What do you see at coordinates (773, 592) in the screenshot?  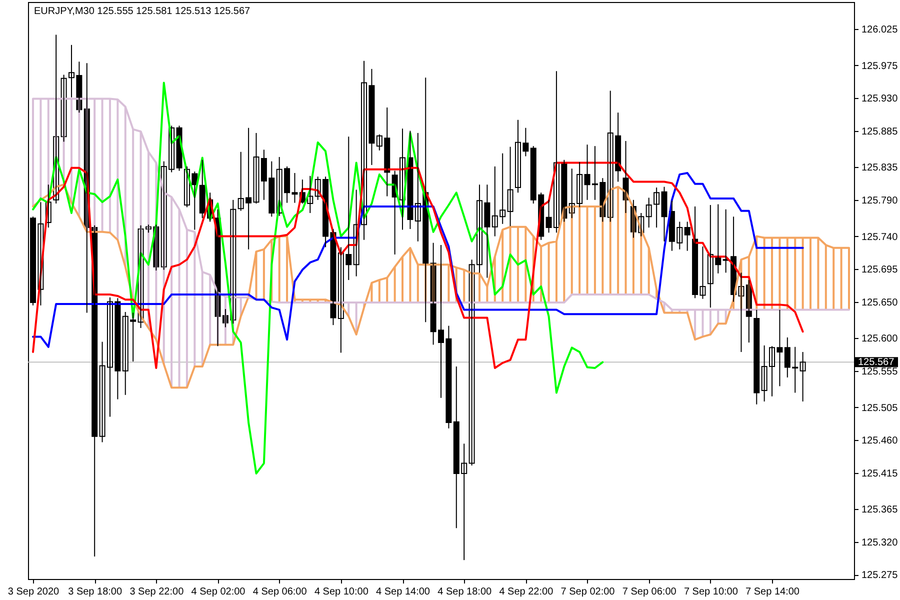 I see `x-tick-label: 7 Sep 14:00` at bounding box center [773, 592].